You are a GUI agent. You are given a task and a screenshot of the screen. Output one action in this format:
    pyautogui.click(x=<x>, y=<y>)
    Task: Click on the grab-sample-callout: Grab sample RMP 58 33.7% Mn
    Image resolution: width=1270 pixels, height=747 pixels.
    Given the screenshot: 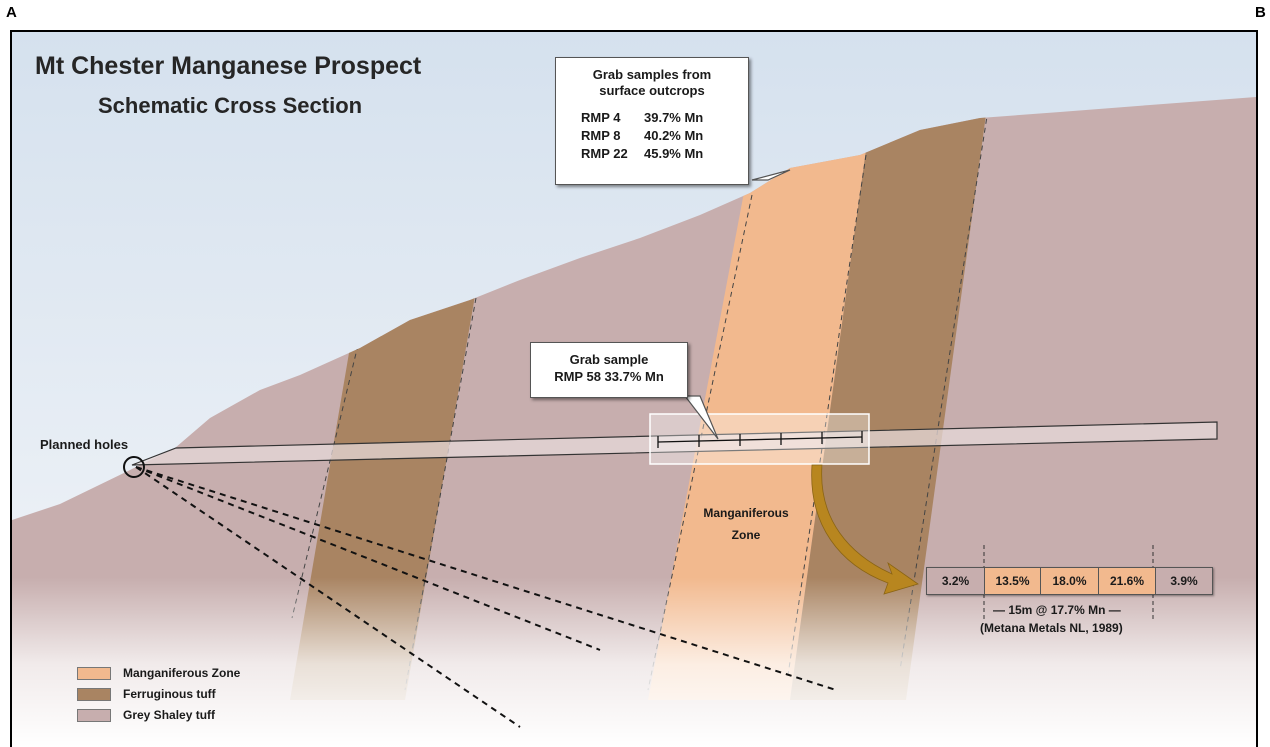 What is the action you would take?
    pyautogui.click(x=609, y=370)
    